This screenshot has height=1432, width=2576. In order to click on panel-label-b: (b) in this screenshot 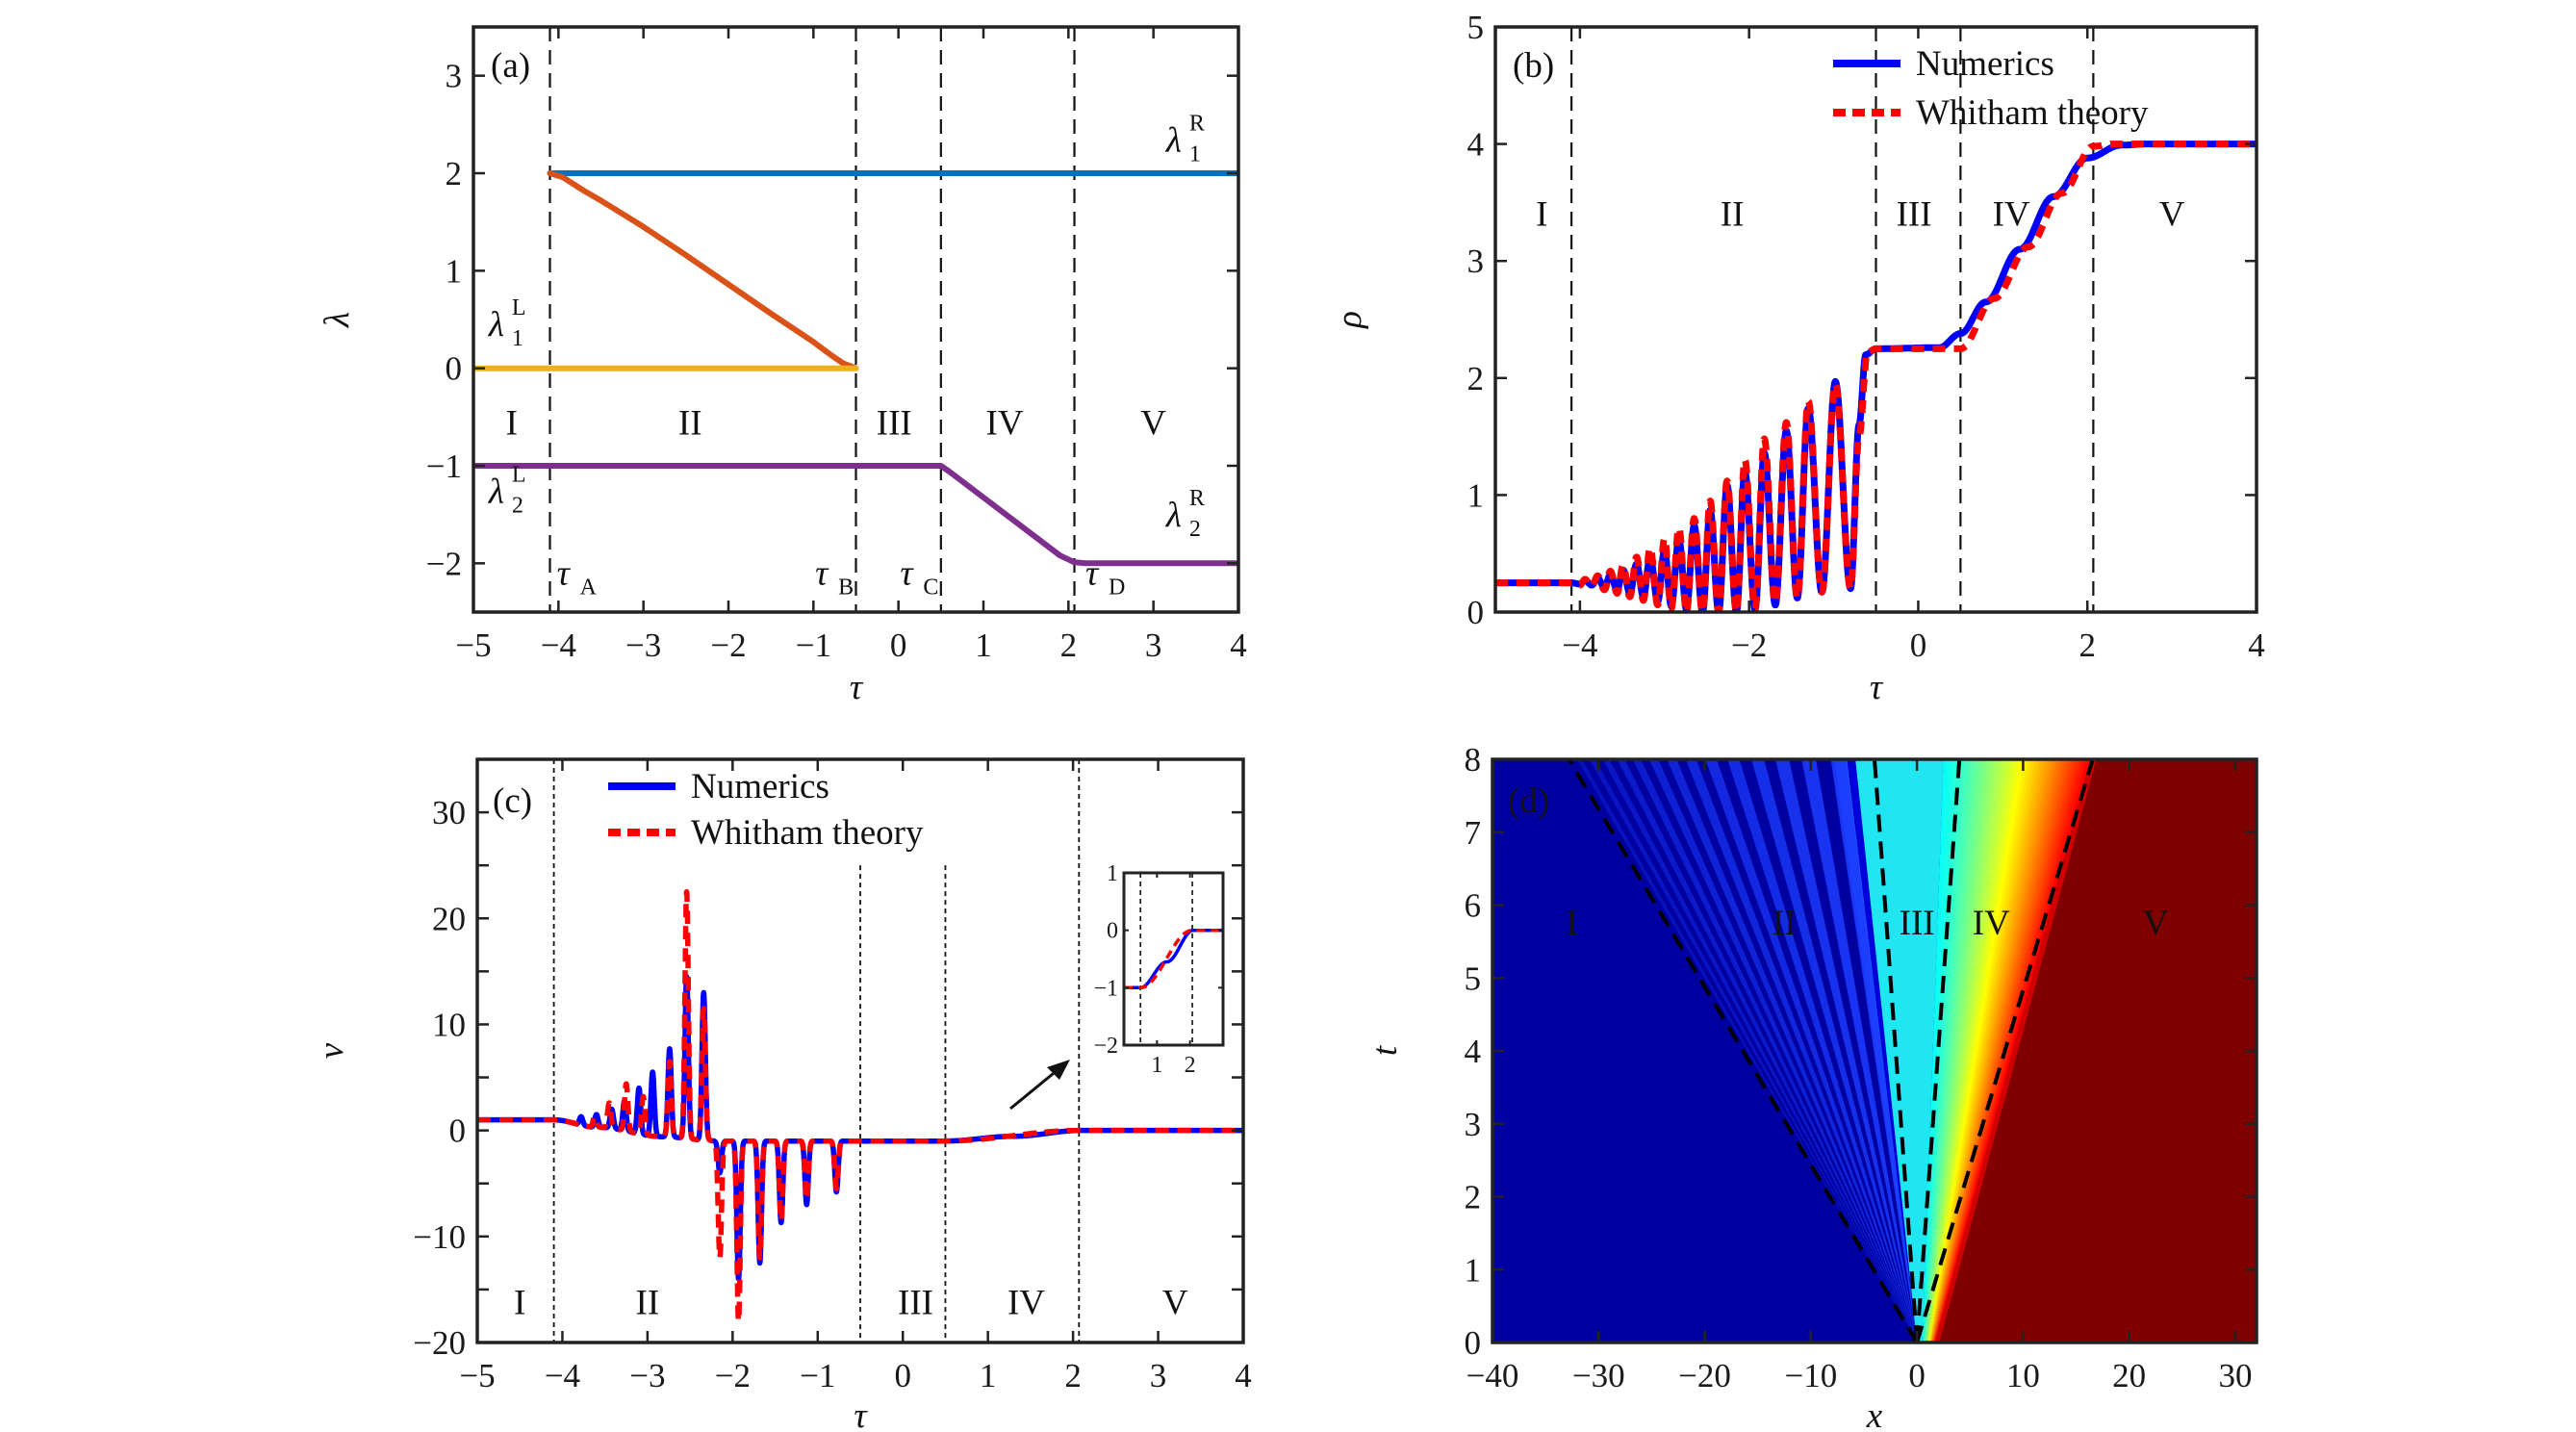, I will do `click(1533, 66)`.